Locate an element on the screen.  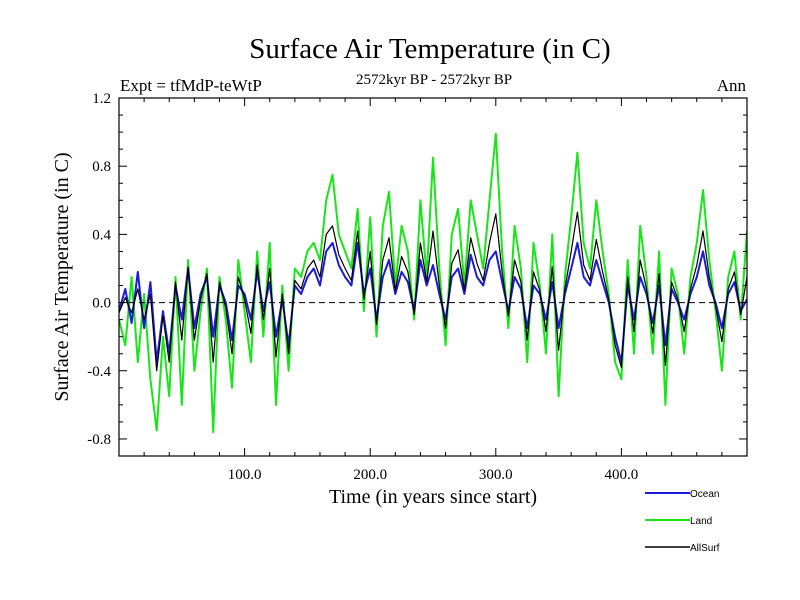
y-tick-label: -0.4 is located at coordinates (99, 372).